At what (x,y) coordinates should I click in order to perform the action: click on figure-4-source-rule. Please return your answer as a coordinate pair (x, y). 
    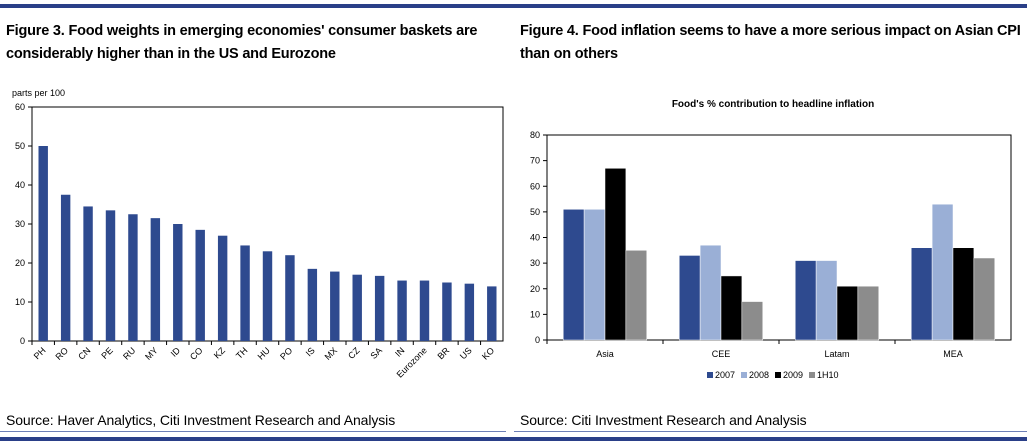
    Looking at the image, I should click on (770, 431).